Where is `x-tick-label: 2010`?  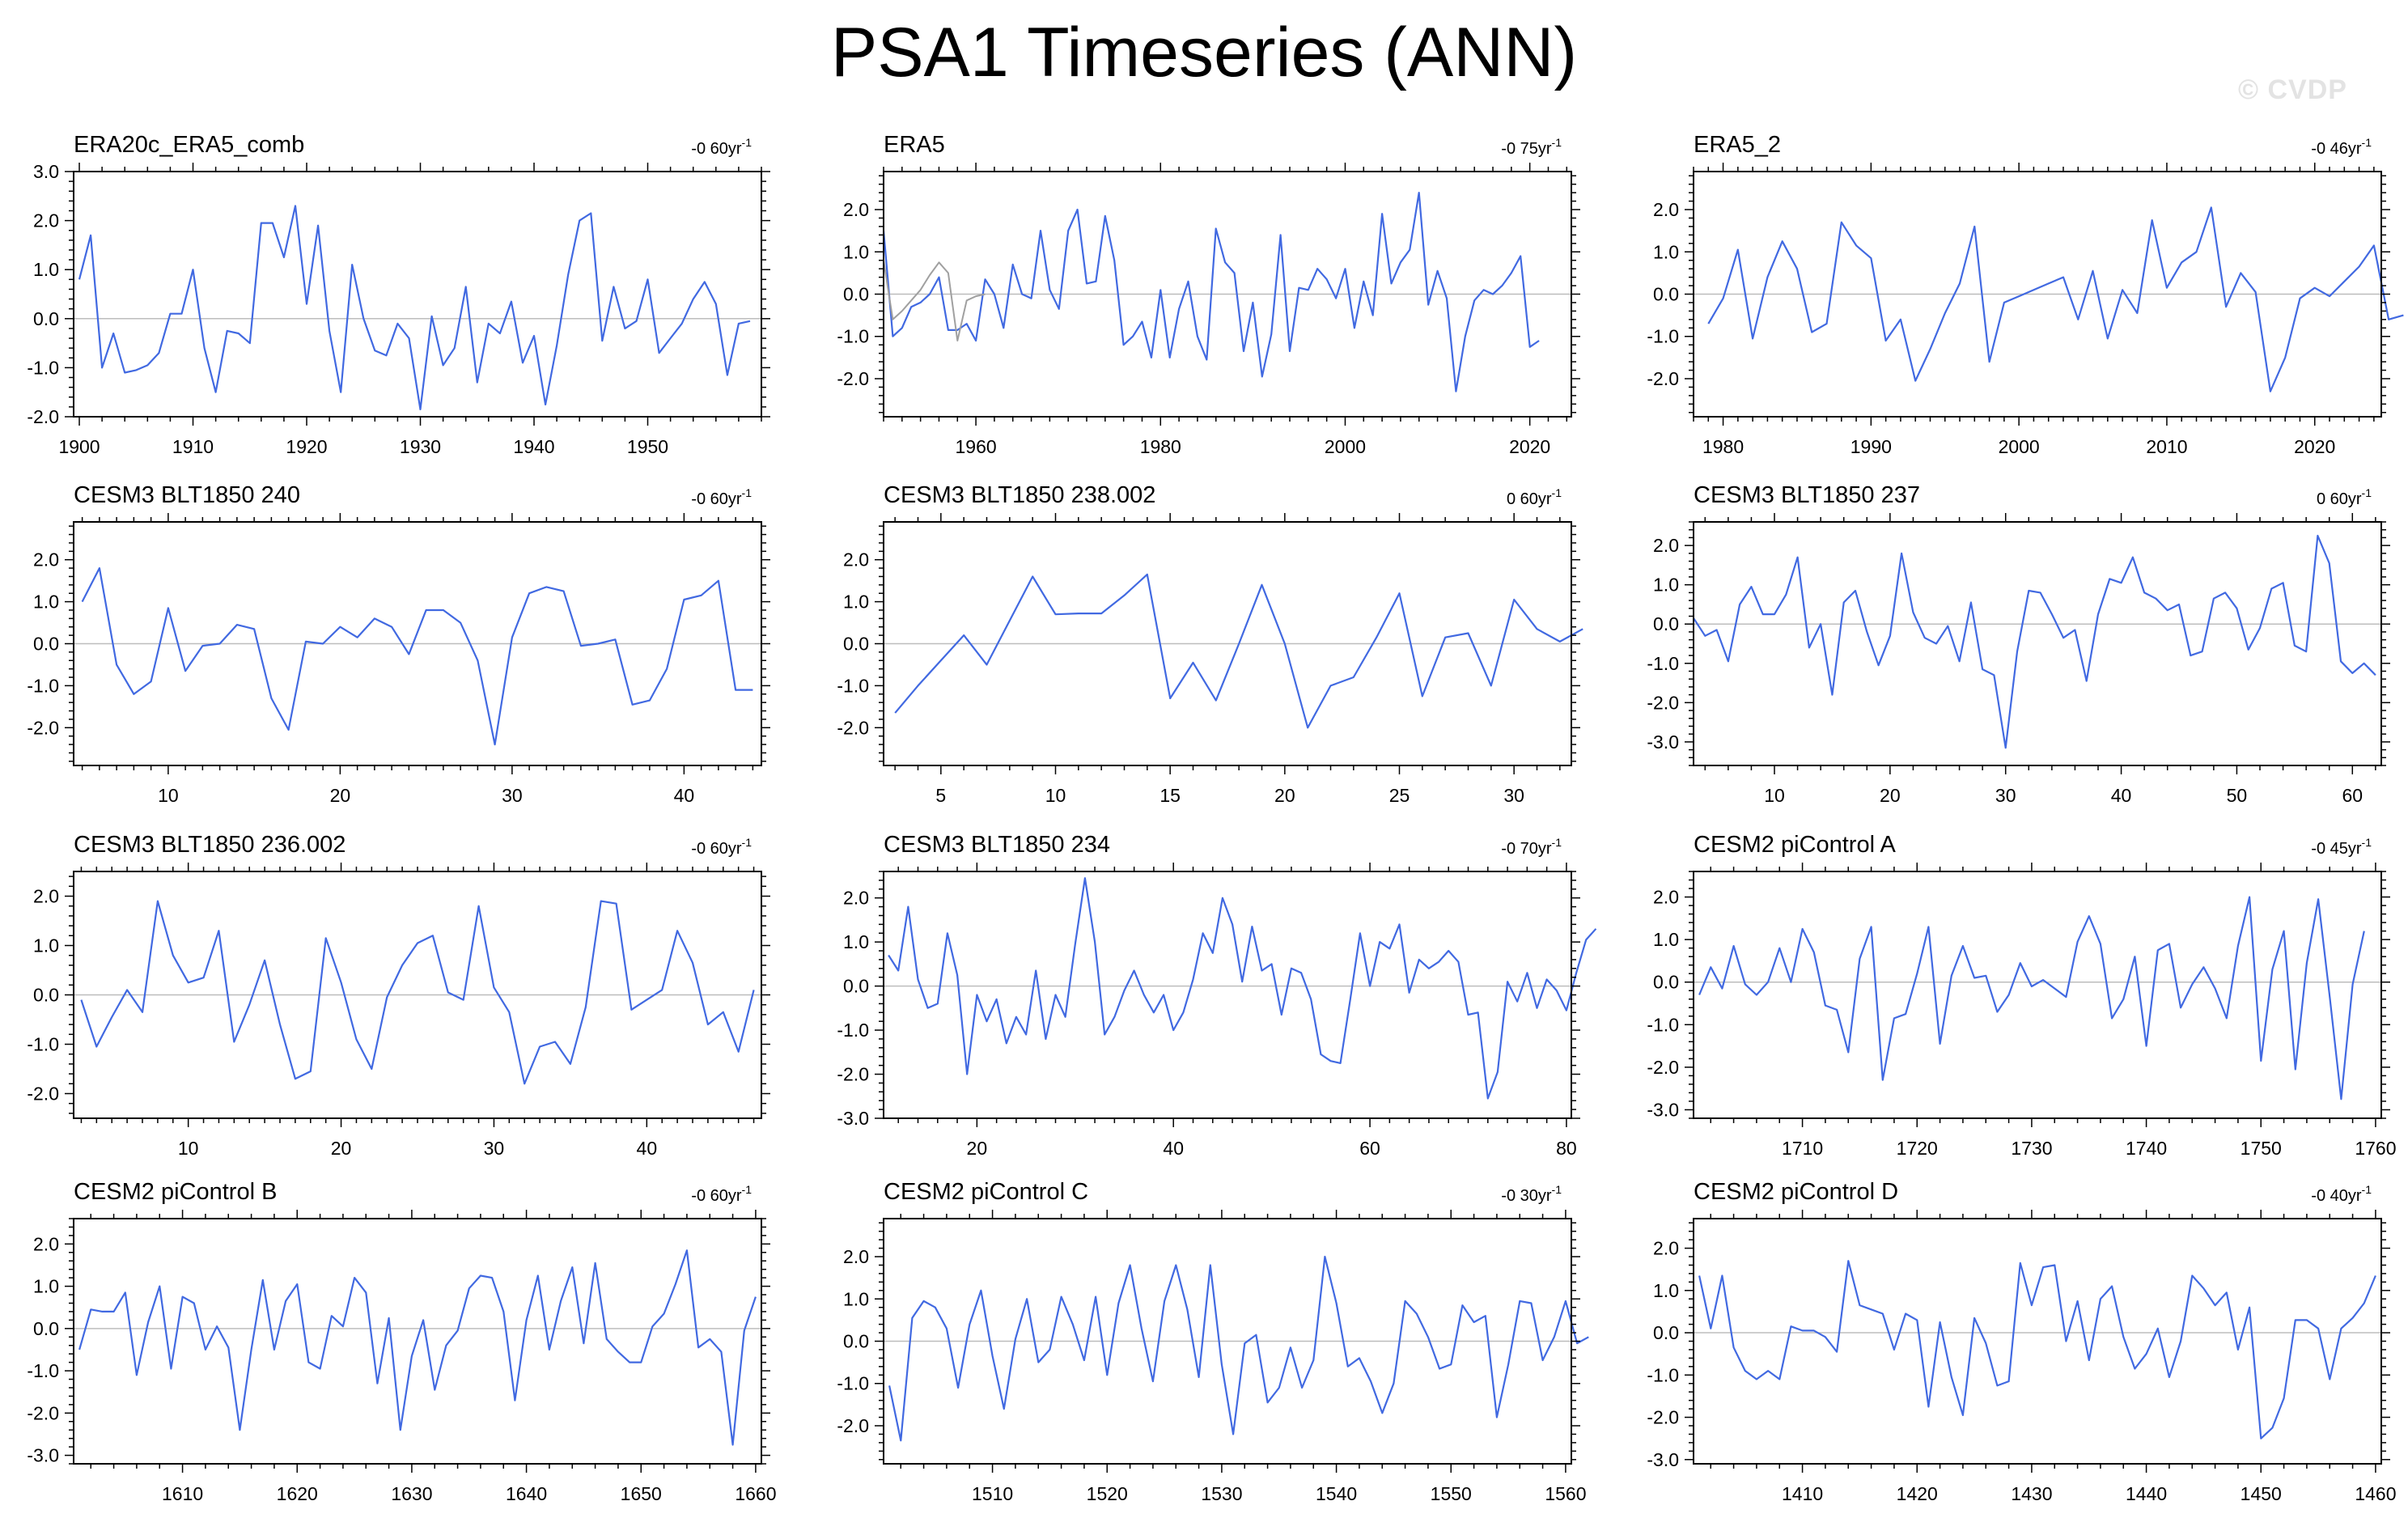
x-tick-label: 2010 is located at coordinates (2166, 446).